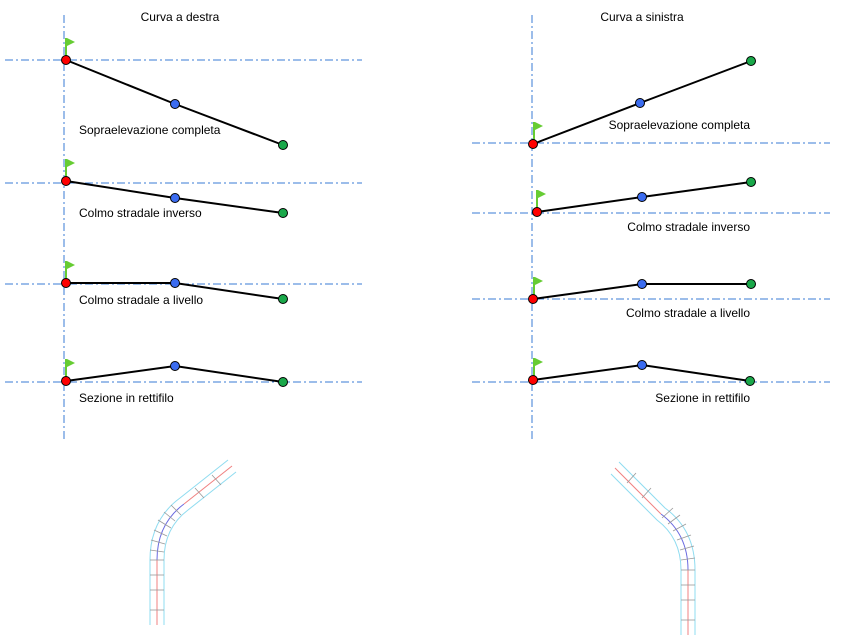 The width and height of the screenshot is (841, 643). What do you see at coordinates (642, 17) in the screenshot?
I see `right-panel-title: Curva a sinistra` at bounding box center [642, 17].